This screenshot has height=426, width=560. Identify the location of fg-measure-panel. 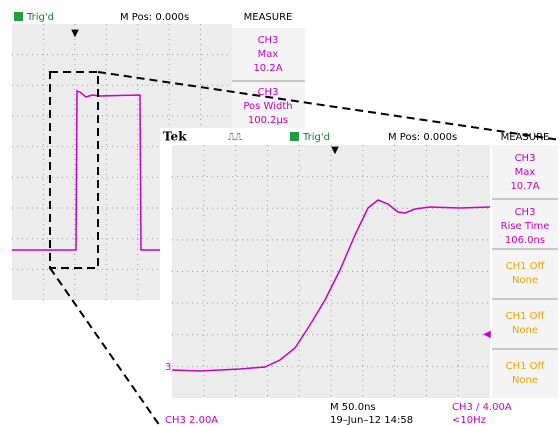
(525, 271).